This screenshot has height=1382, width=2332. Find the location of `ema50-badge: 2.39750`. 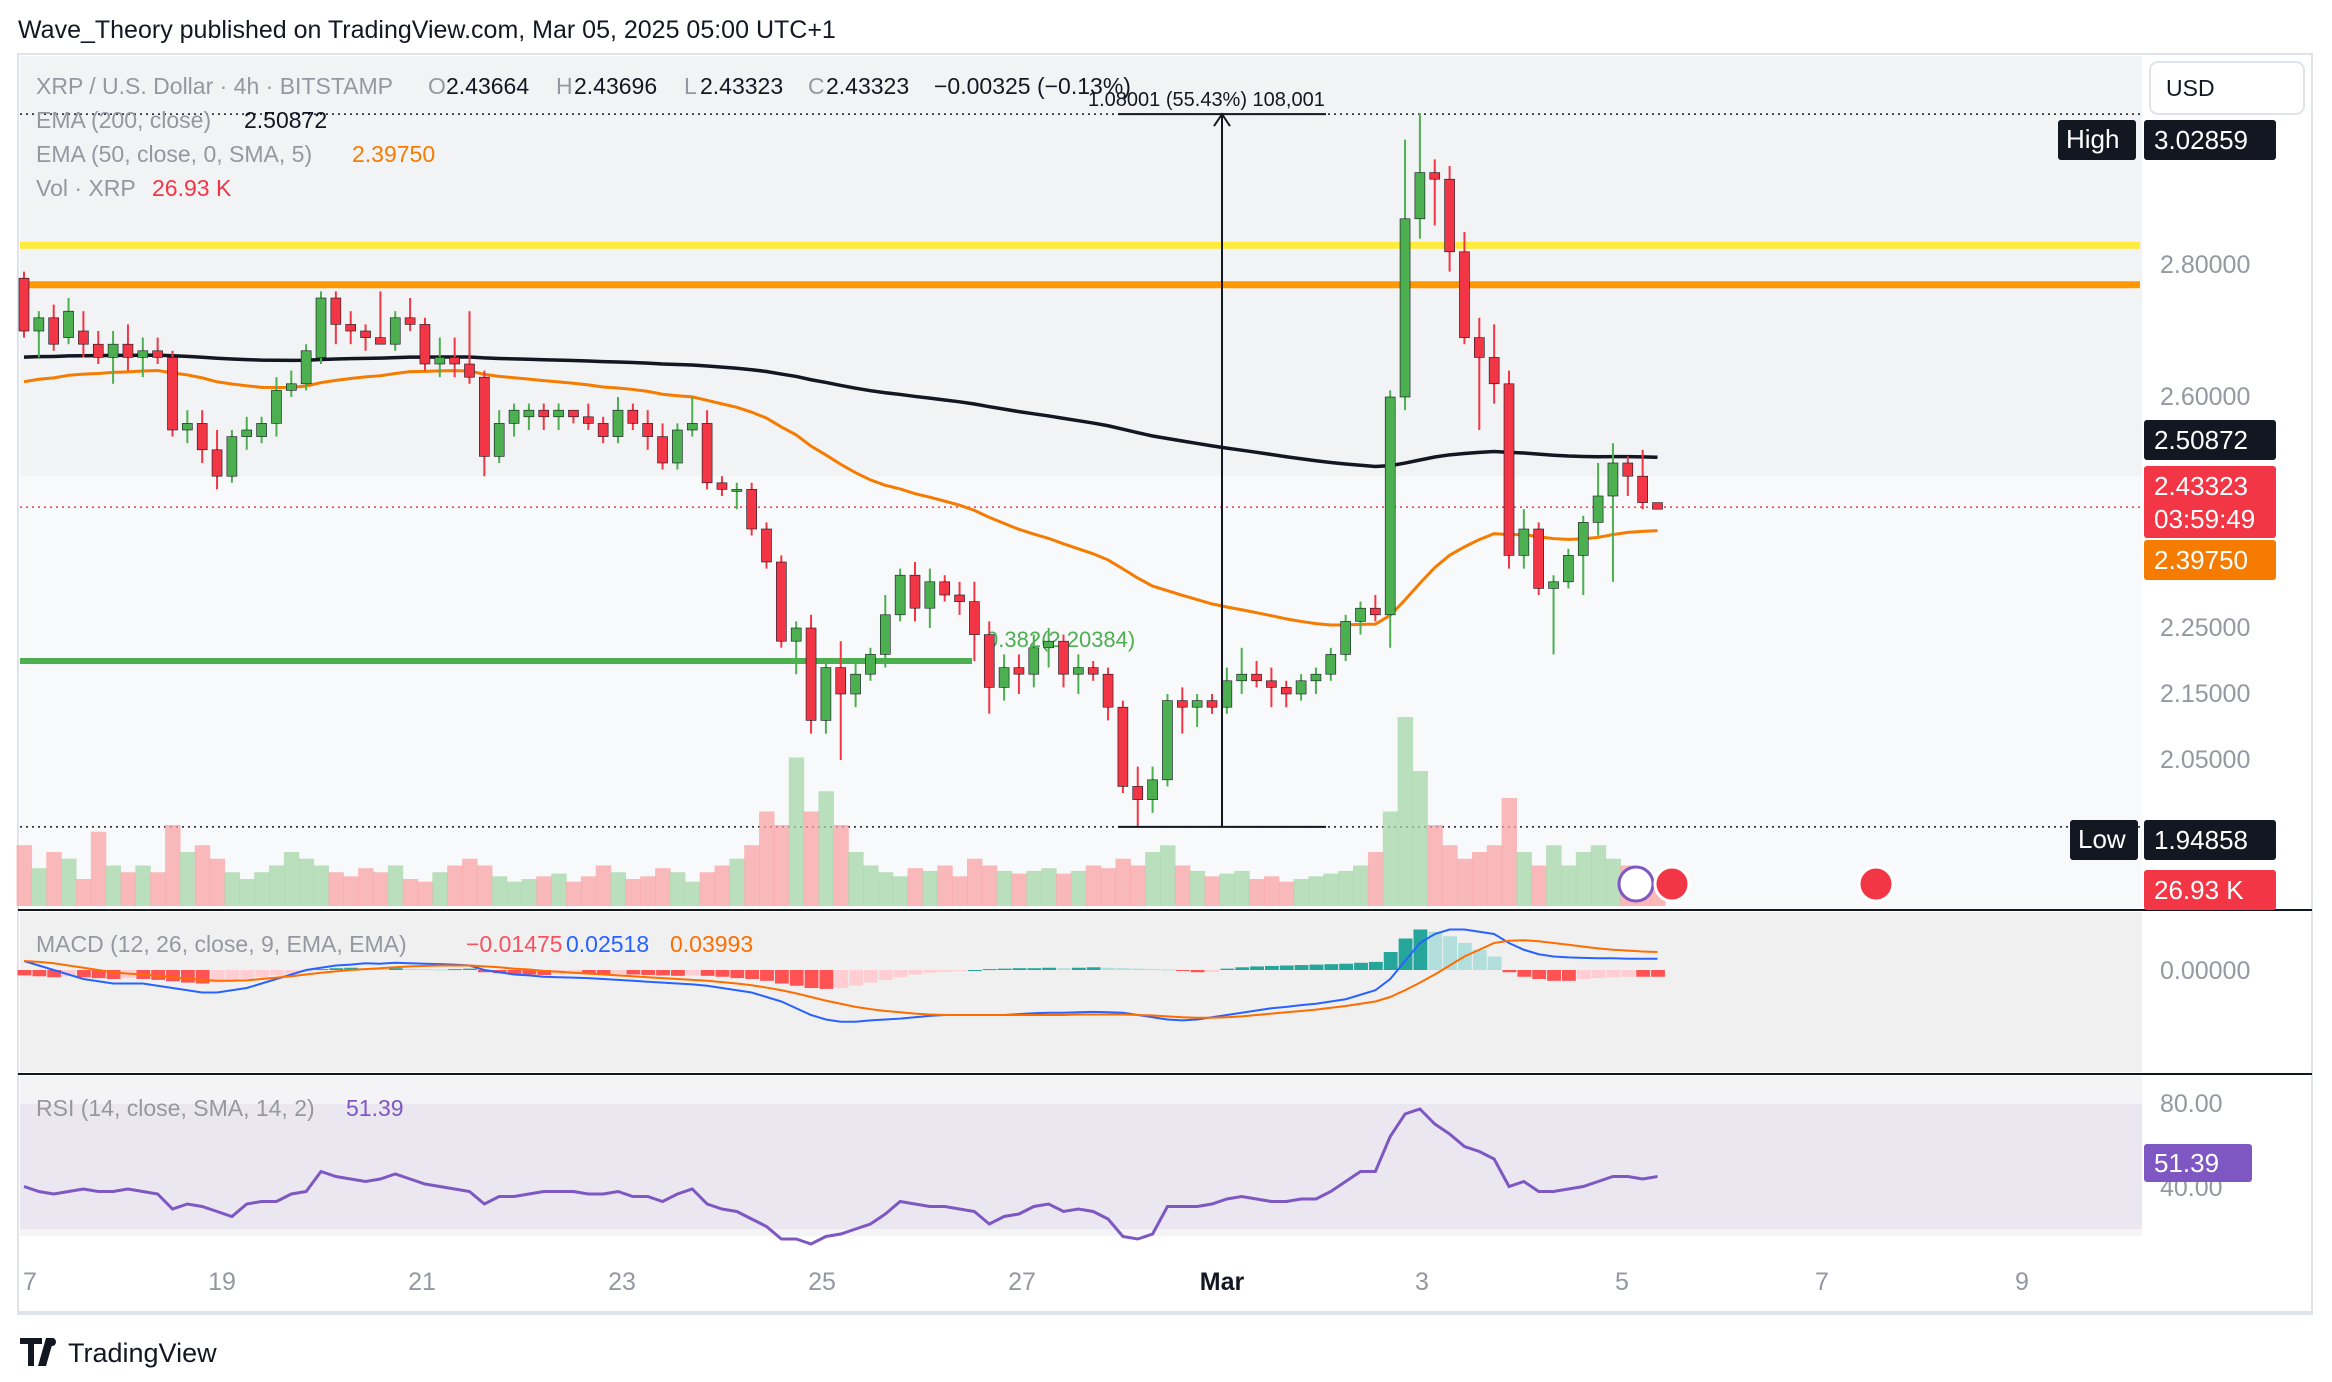

ema50-badge: 2.39750 is located at coordinates (2210, 560).